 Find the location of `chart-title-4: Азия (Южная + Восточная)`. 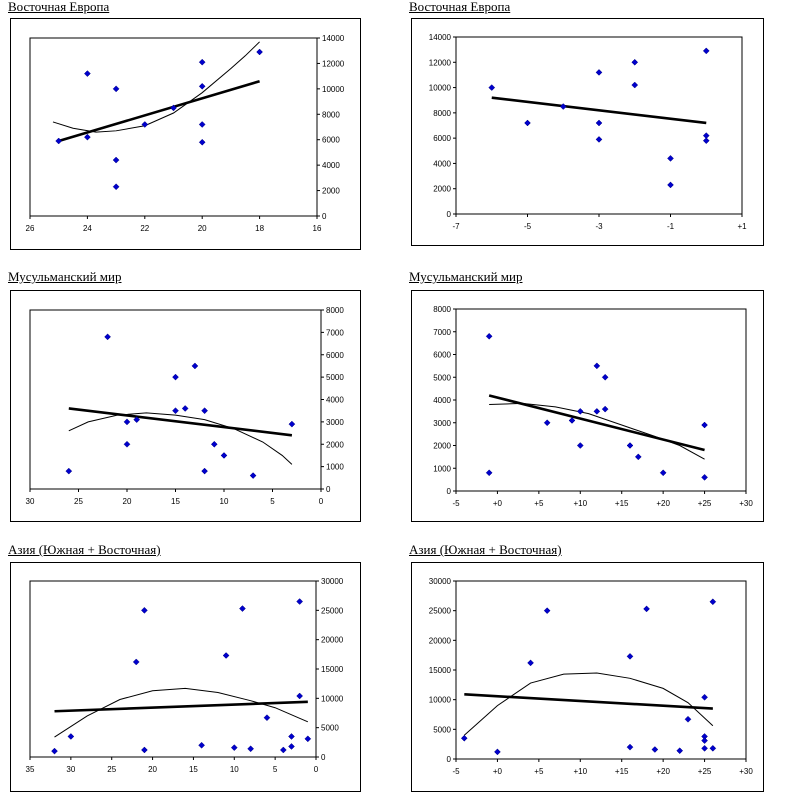

chart-title-4: Азия (Южная + Восточная) is located at coordinates (84, 549).